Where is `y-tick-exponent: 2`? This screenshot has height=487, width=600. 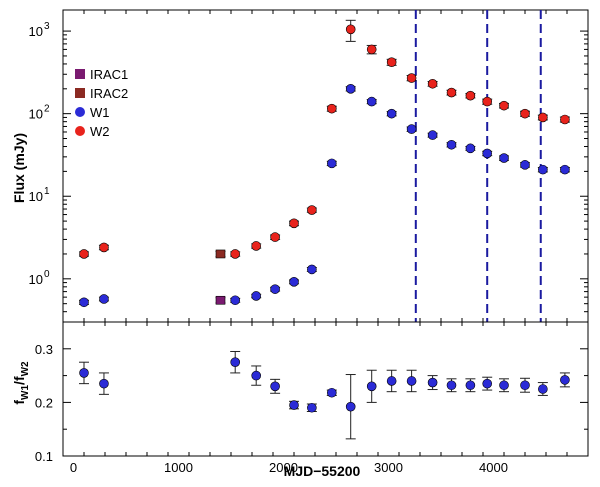
y-tick-exponent: 2 is located at coordinates (47, 109).